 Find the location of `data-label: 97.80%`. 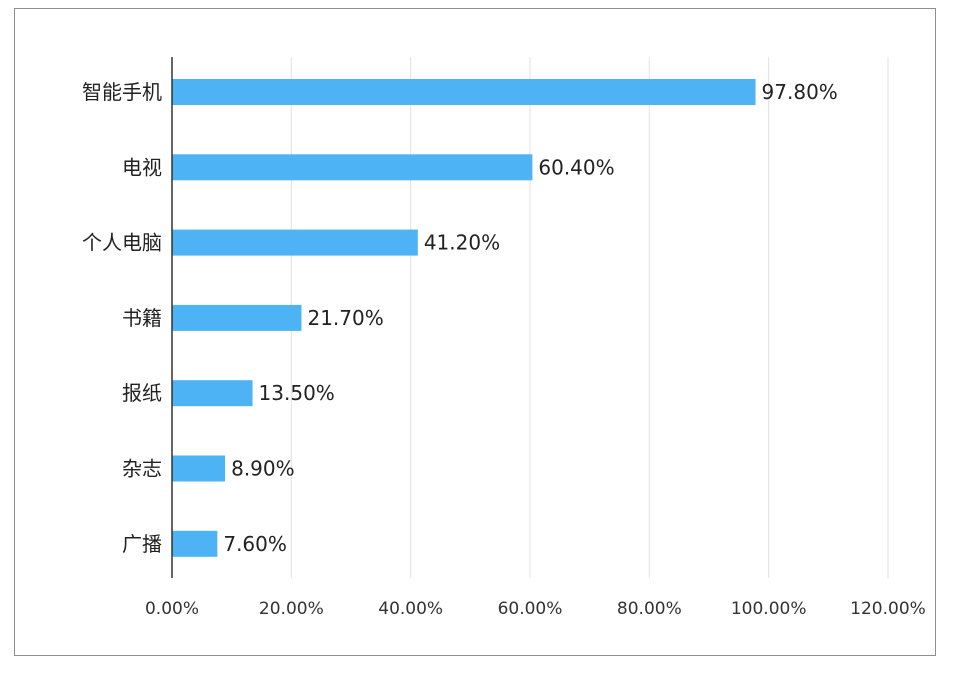

data-label: 97.80% is located at coordinates (800, 92).